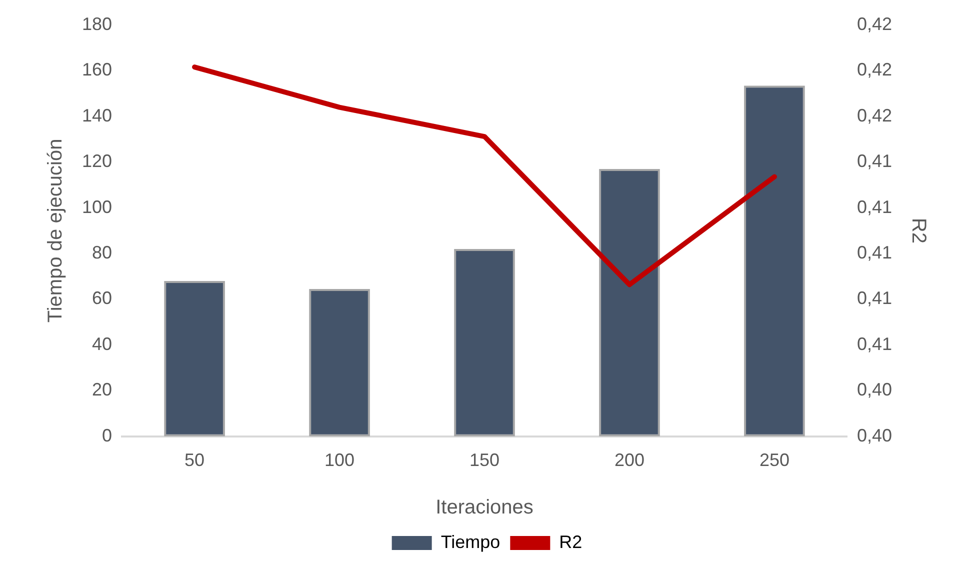 This screenshot has width=954, height=582. I want to click on y-tick-label: 40, so click(102, 344).